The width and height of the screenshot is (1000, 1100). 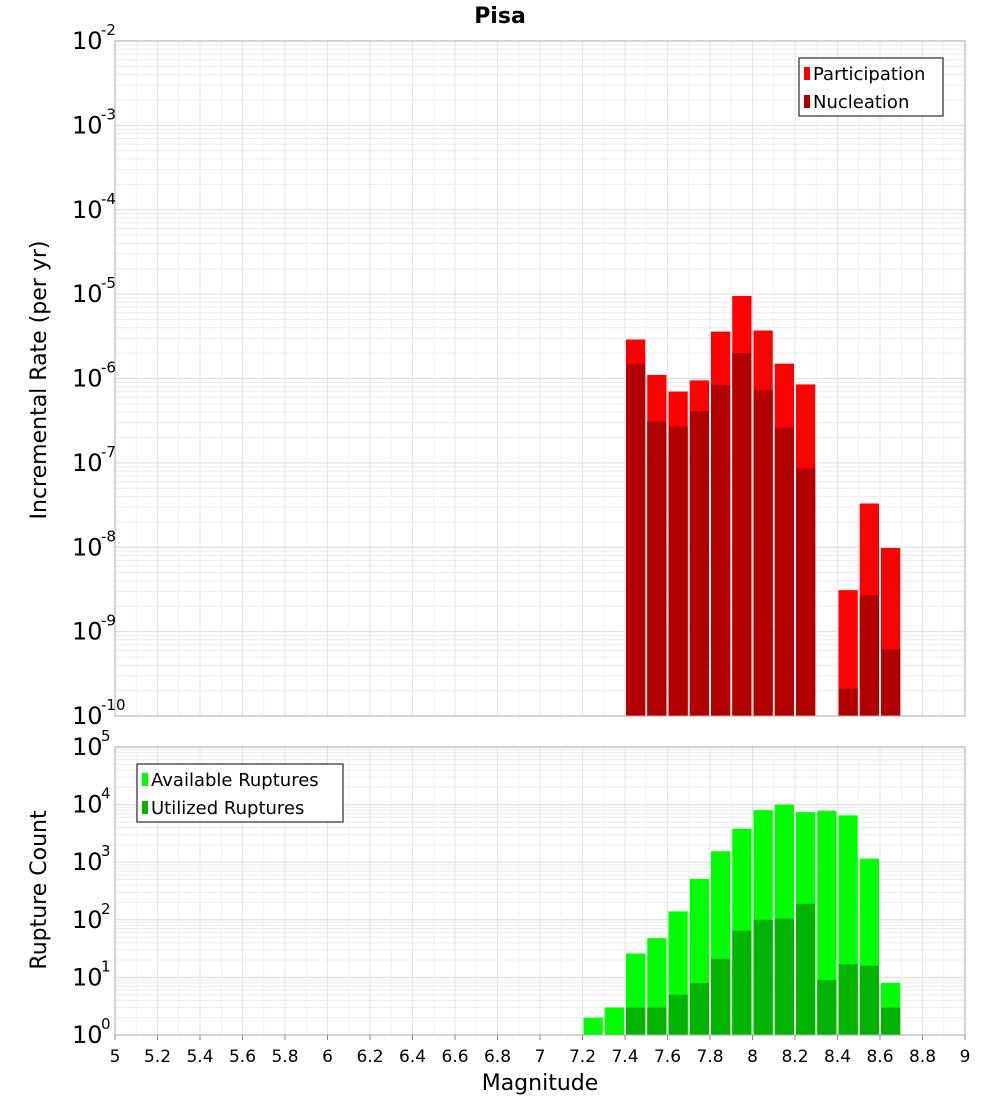 What do you see at coordinates (106, 736) in the screenshot?
I see `y-tick-exponent: 5` at bounding box center [106, 736].